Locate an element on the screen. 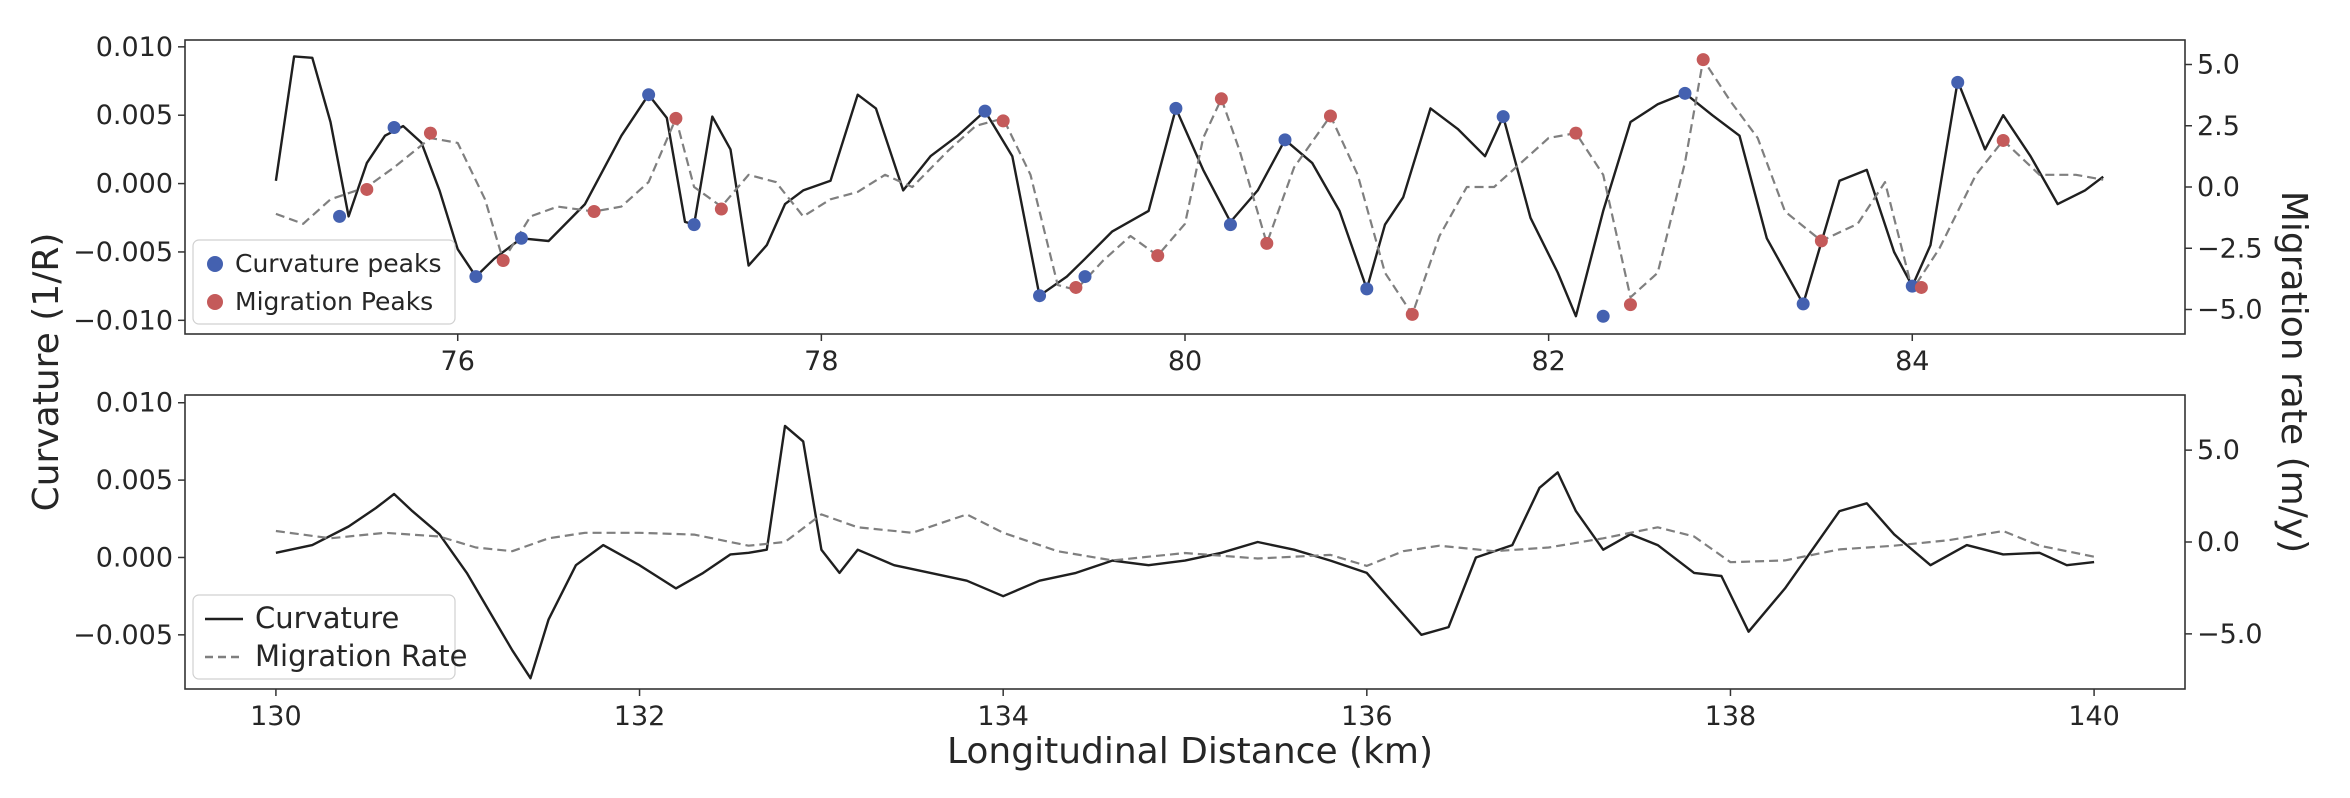 Image resolution: width=2350 pixels, height=798 pixels. legend: Curvature peaks Migration Peaks is located at coordinates (324, 282).